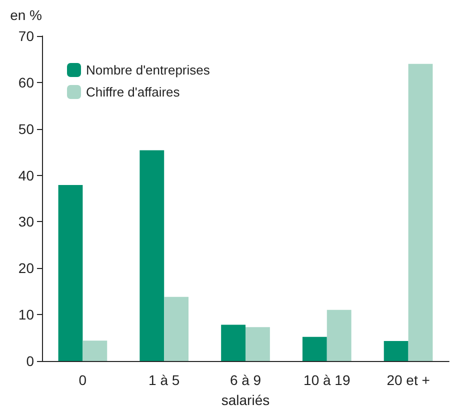  Describe the element at coordinates (133, 92) in the screenshot. I see `legend-label: Chiffre d'affaires` at that location.